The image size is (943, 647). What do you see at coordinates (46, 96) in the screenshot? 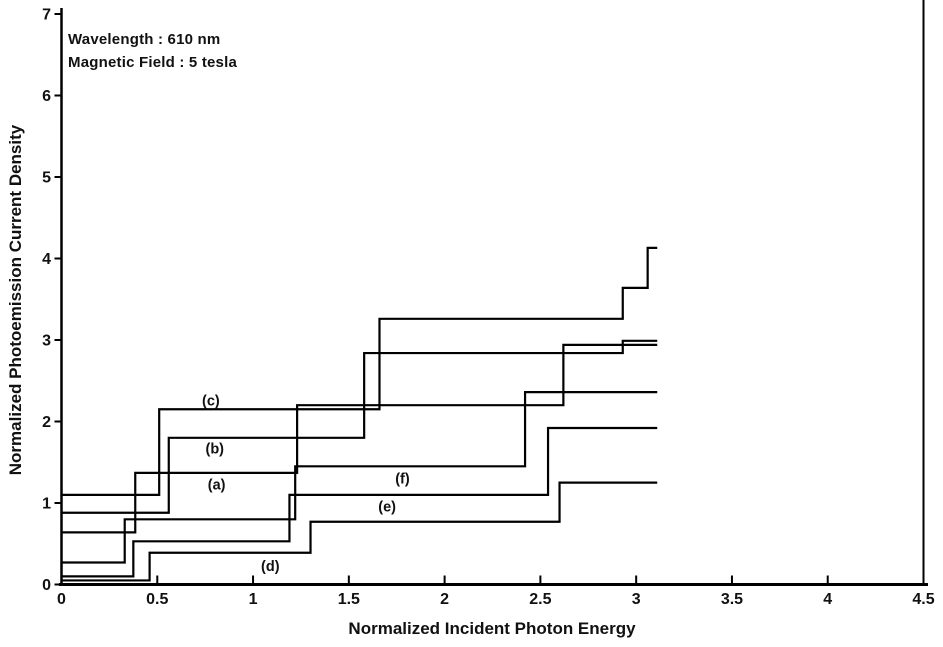
I see `y-tick-label: 6` at bounding box center [46, 96].